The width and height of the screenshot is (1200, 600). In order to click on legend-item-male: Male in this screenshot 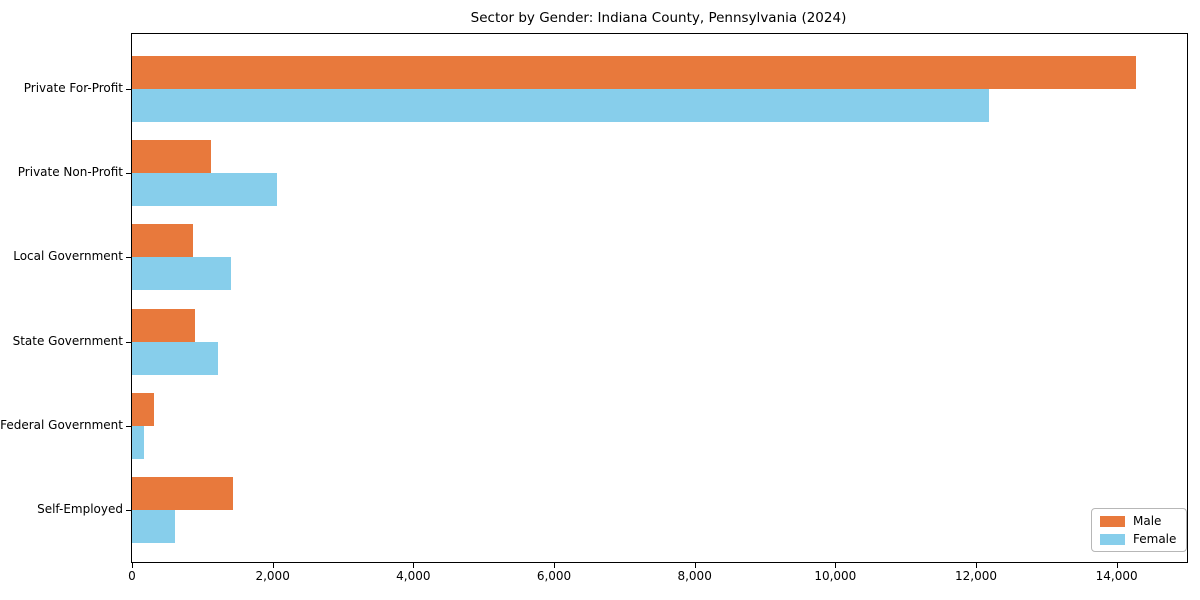, I will do `click(1138, 521)`.